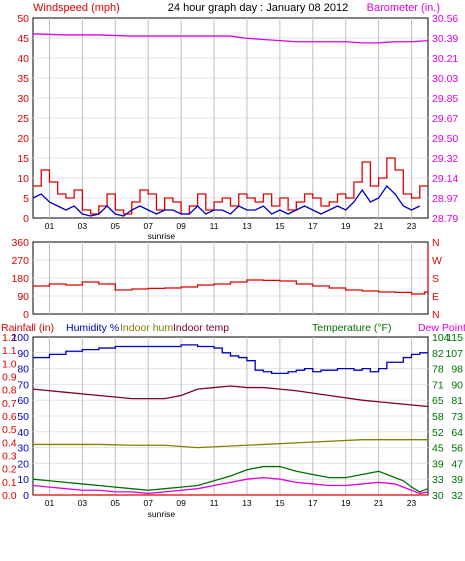  What do you see at coordinates (23, 159) in the screenshot?
I see `wind-left-tick-label: 15` at bounding box center [23, 159].